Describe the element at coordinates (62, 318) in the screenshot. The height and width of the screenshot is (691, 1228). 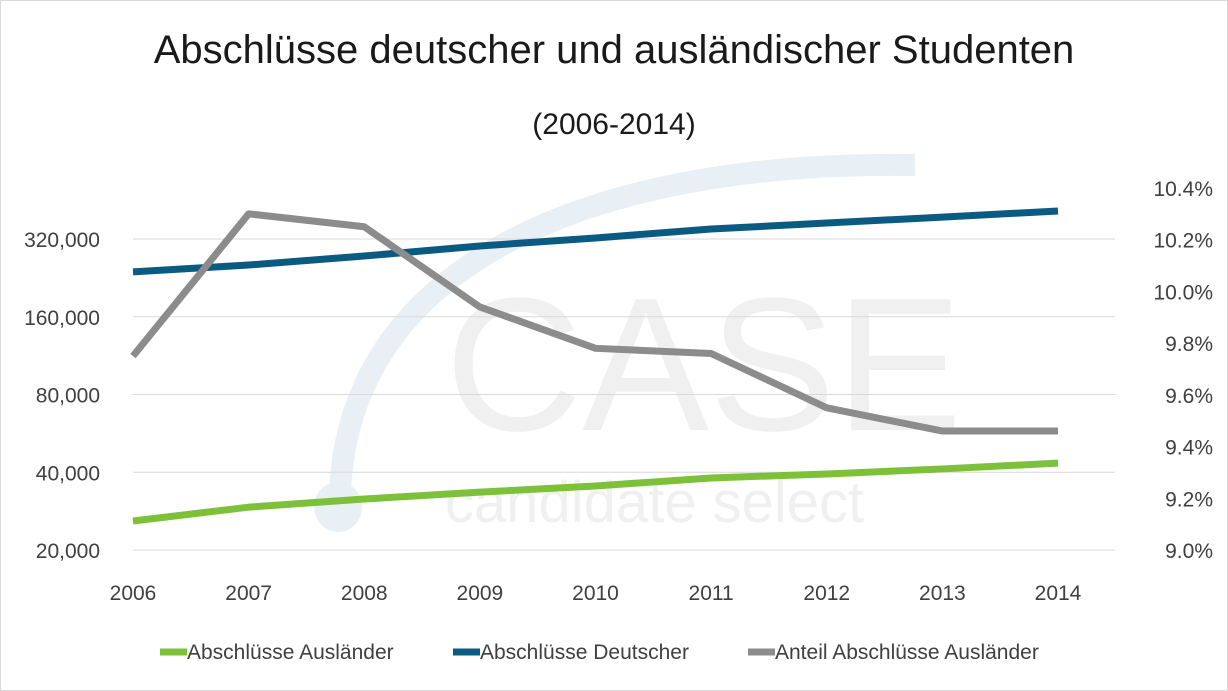
I see `left-axis-tick-label: 160,000` at that location.